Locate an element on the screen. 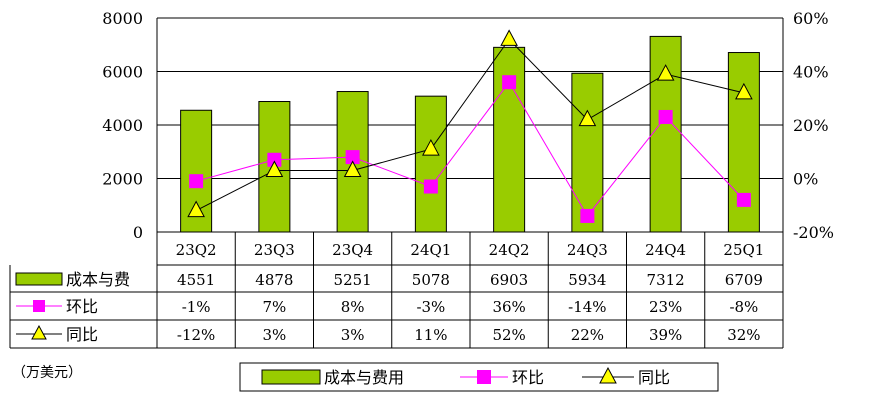 The image size is (874, 408). table-cell: 5078 is located at coordinates (431, 280).